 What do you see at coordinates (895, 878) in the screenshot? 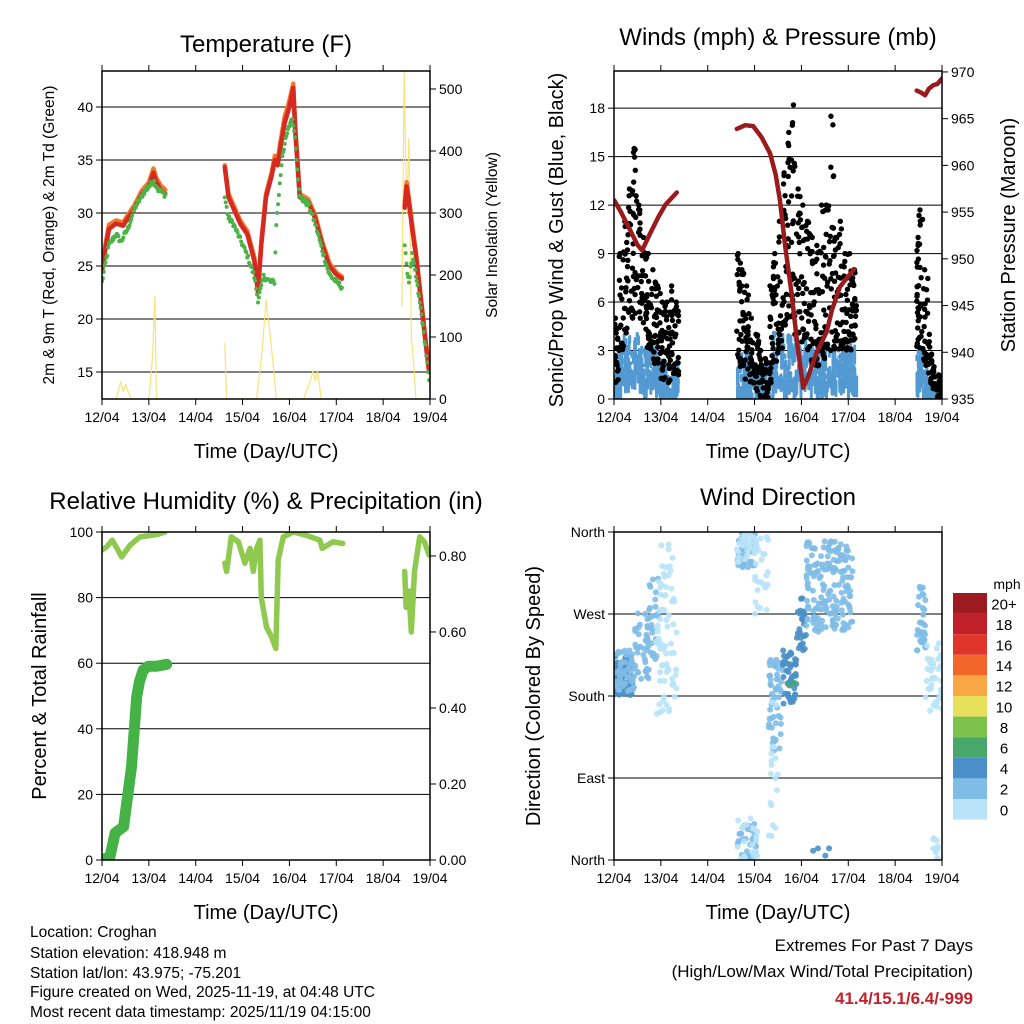
I see `x-tick-label: 18/04` at bounding box center [895, 878].